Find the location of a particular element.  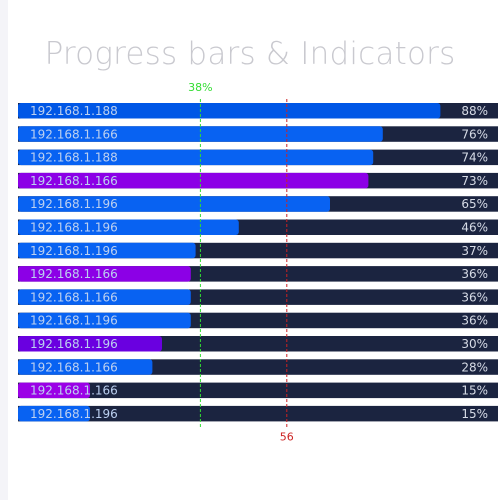

bar-value-label: 46% is located at coordinates (474, 228).